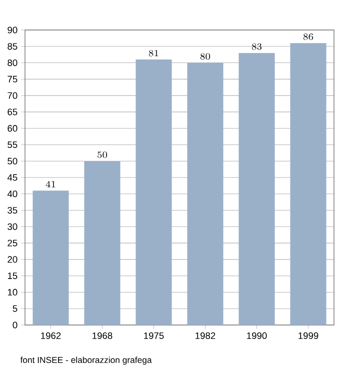 Image resolution: width=350 pixels, height=373 pixels. I want to click on y-tick-label: 0, so click(15, 325).